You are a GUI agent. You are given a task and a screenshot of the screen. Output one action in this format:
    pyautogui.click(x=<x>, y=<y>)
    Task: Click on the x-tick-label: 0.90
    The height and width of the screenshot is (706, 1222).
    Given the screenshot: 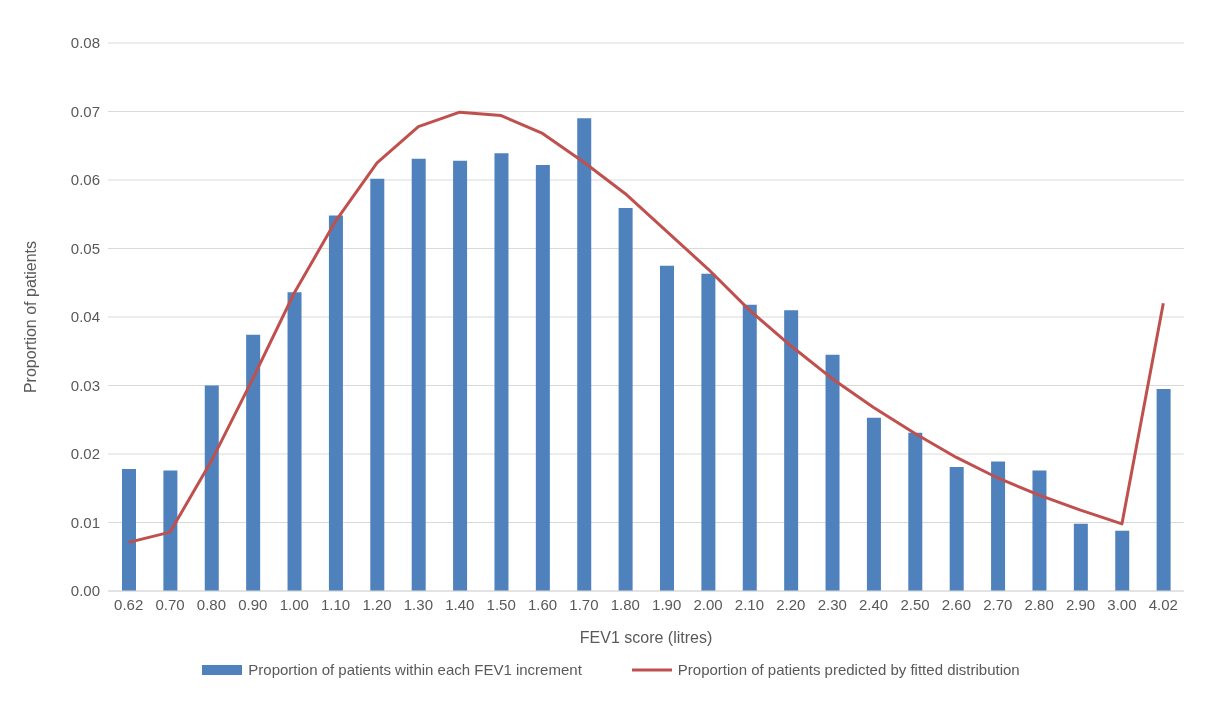 What is the action you would take?
    pyautogui.click(x=253, y=604)
    